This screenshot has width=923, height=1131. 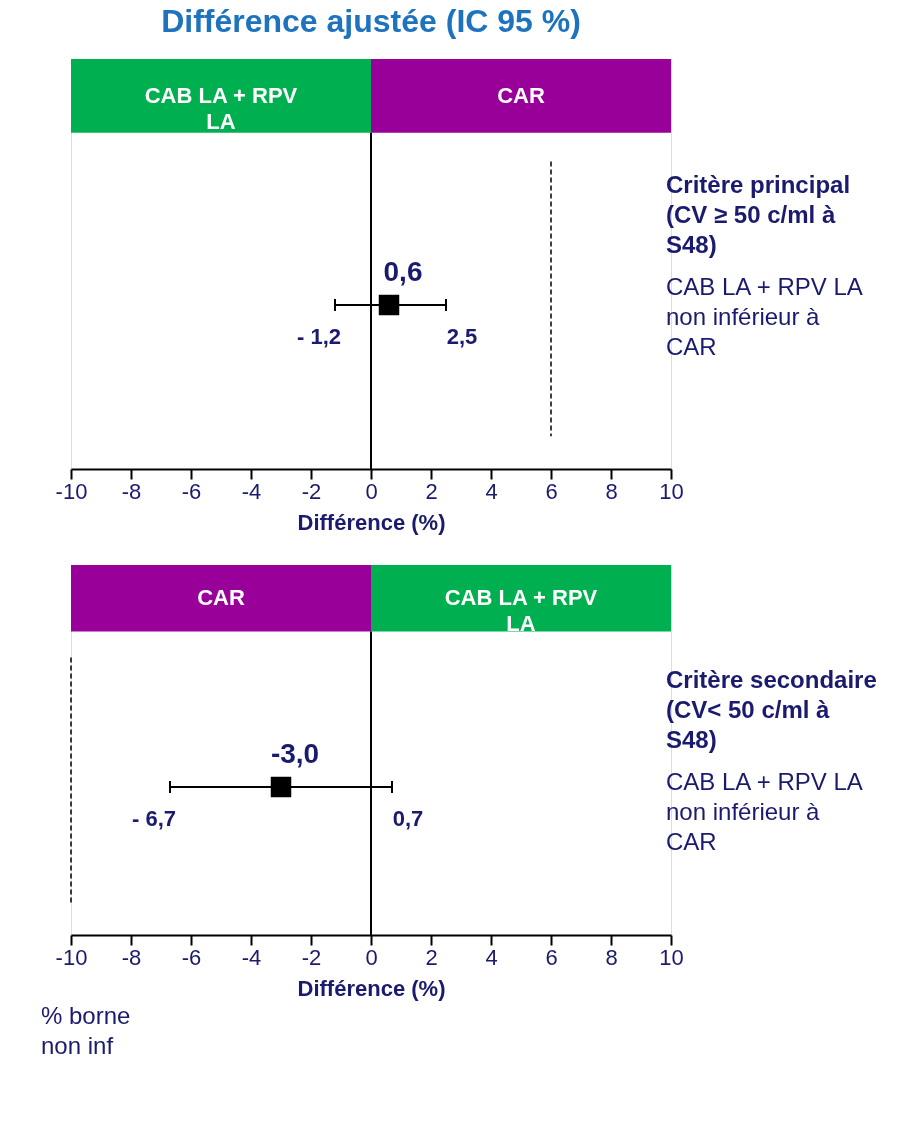 I want to click on annotation: - 6,7, so click(x=154, y=818).